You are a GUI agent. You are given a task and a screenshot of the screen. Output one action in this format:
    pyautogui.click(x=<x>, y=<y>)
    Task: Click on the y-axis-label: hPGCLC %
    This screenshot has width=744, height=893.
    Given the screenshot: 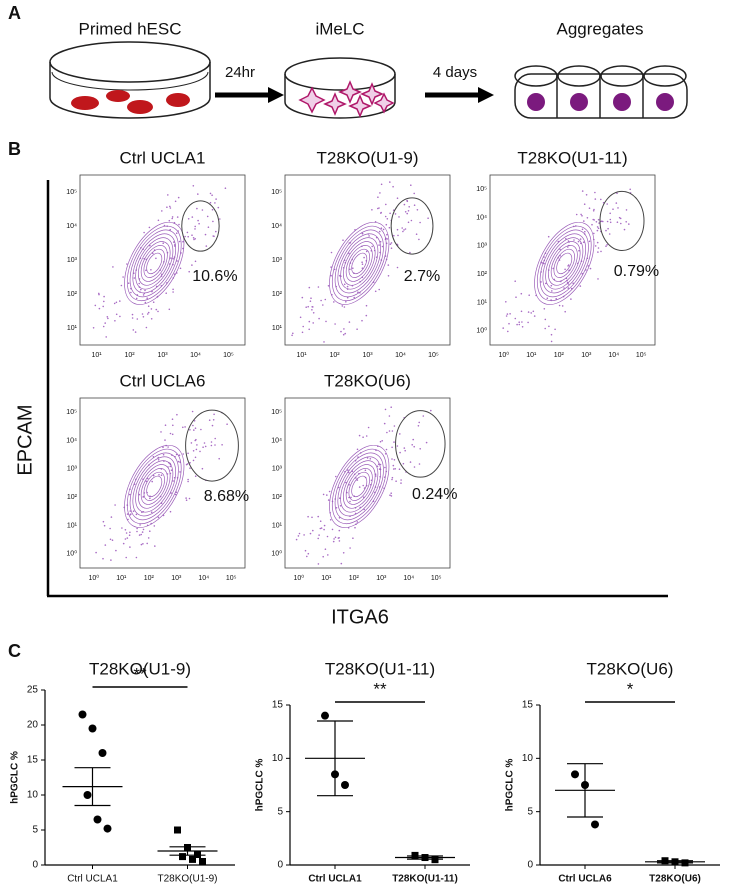 What is the action you would take?
    pyautogui.click(x=260, y=785)
    